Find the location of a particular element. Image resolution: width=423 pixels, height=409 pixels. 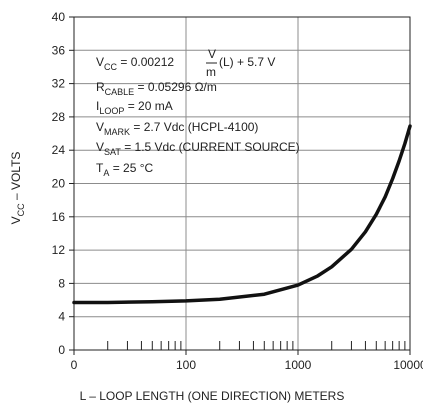

y-tick-label: 4 is located at coordinates (61, 317).